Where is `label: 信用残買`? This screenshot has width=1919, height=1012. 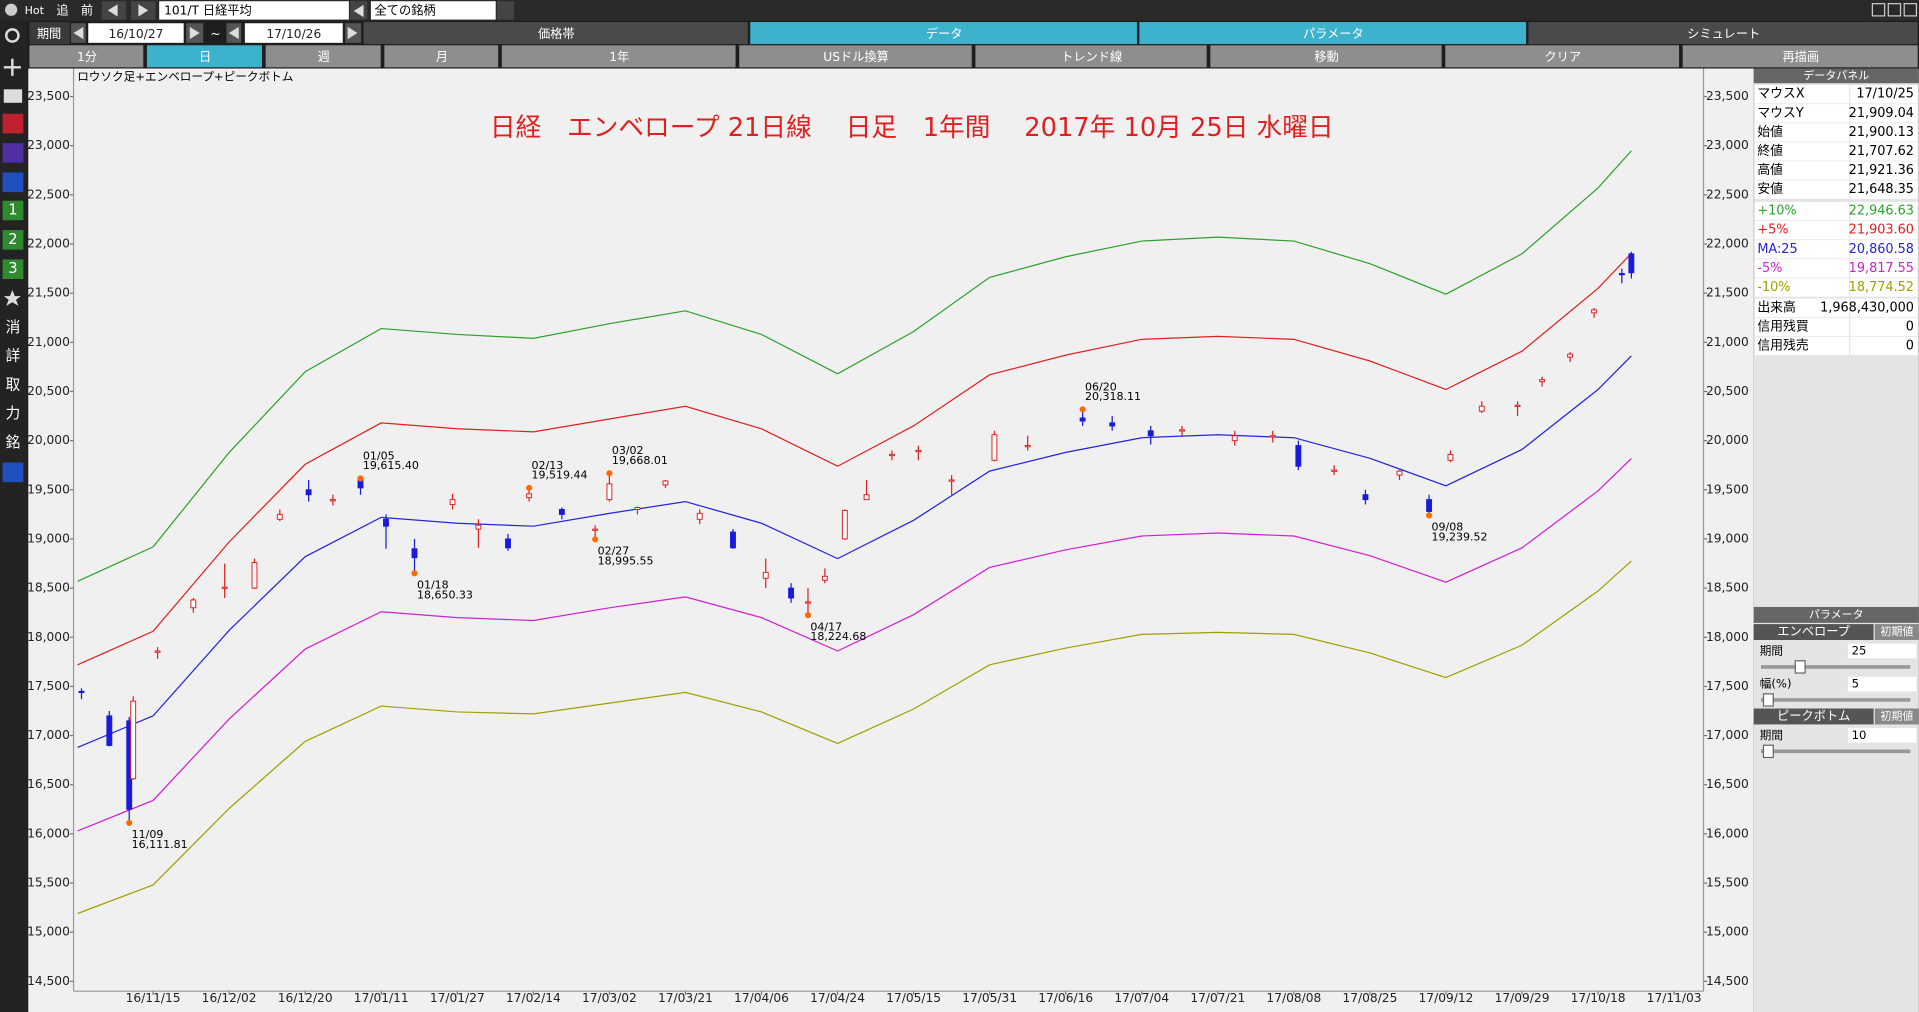 label: 信用残買 is located at coordinates (1782, 326).